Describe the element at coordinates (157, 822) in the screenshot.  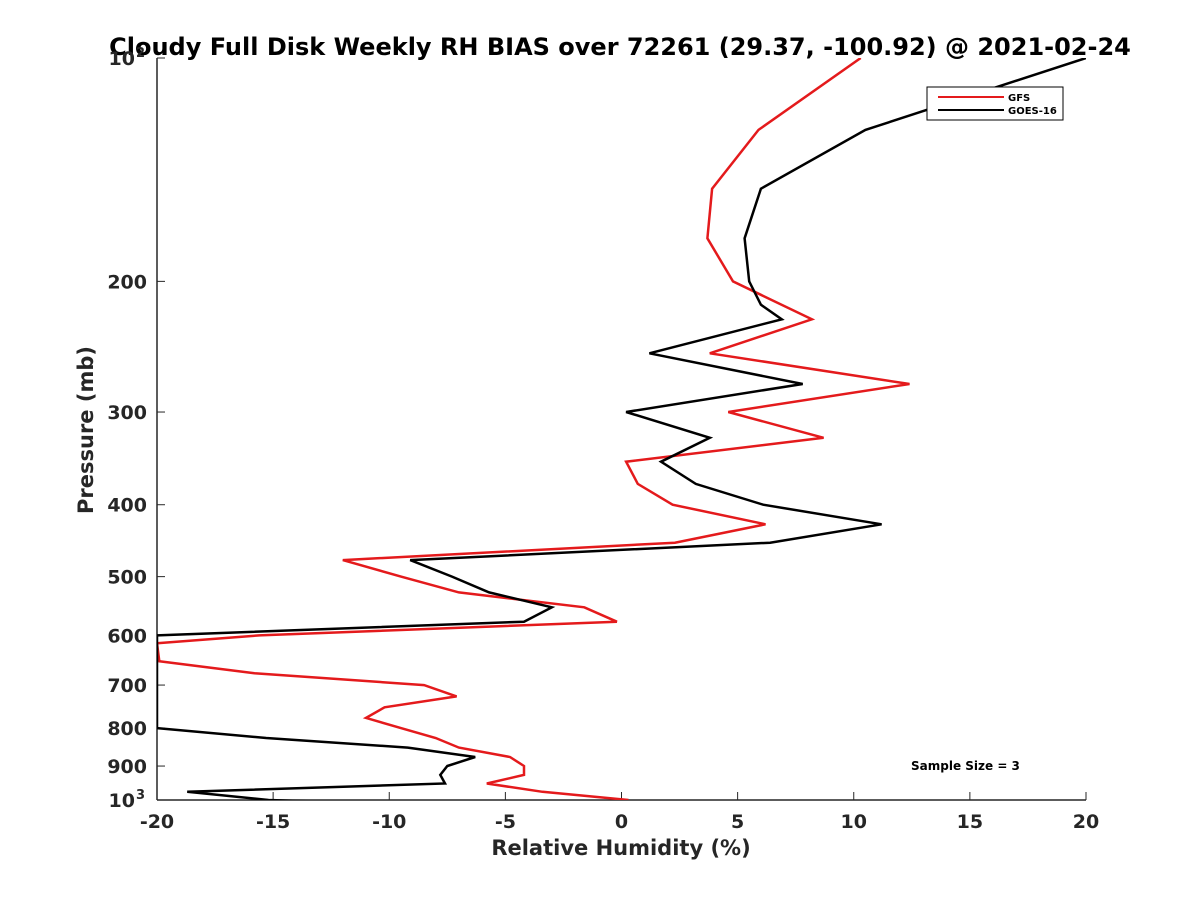
I see `x-tick-label: -20` at that location.